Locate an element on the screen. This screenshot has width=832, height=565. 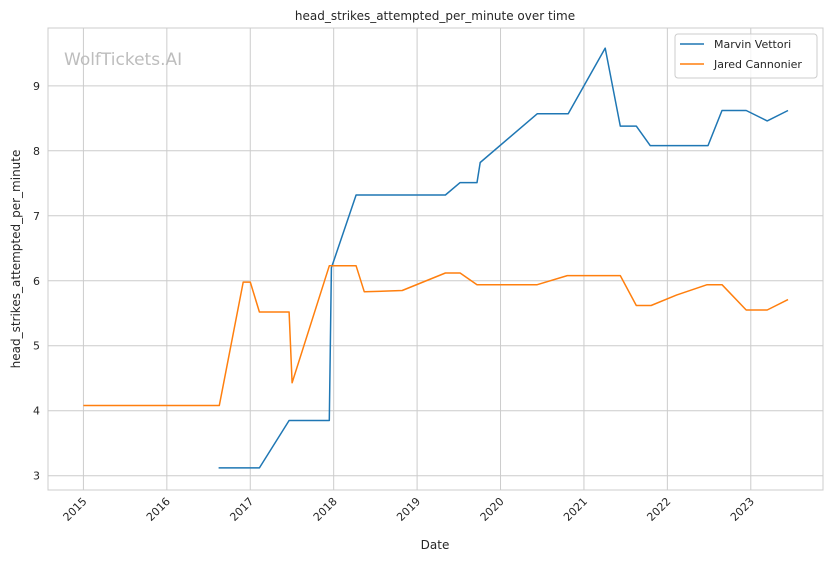
x-tick-label: 2017 is located at coordinates (241, 509).